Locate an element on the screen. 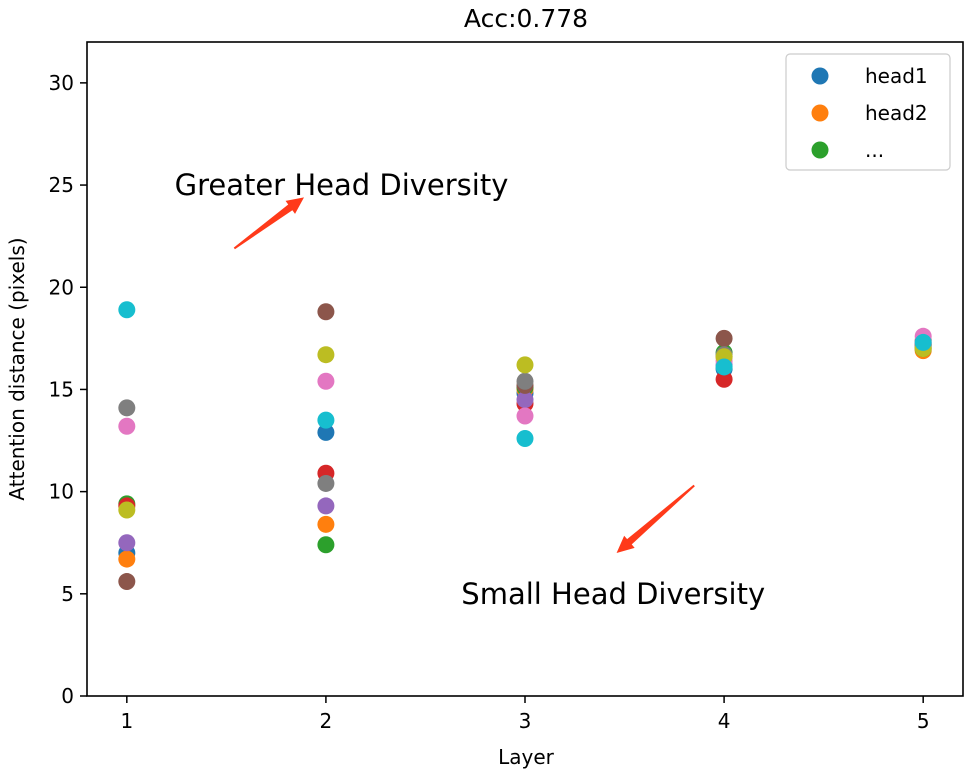 The image size is (969, 773). legend-box is located at coordinates (868, 112).